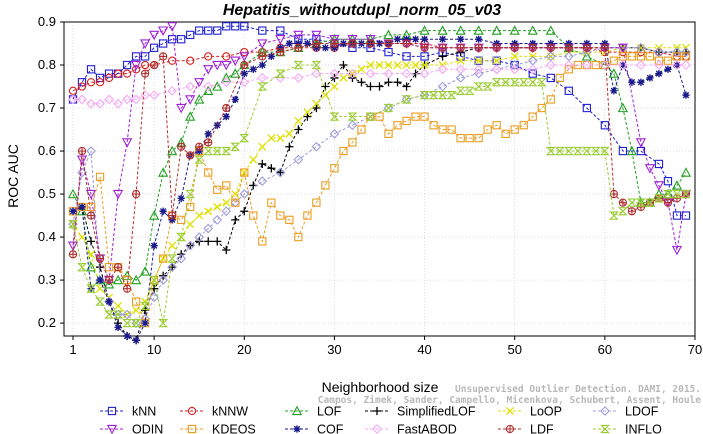  I want to click on legend-label: KDEOS, so click(234, 428).